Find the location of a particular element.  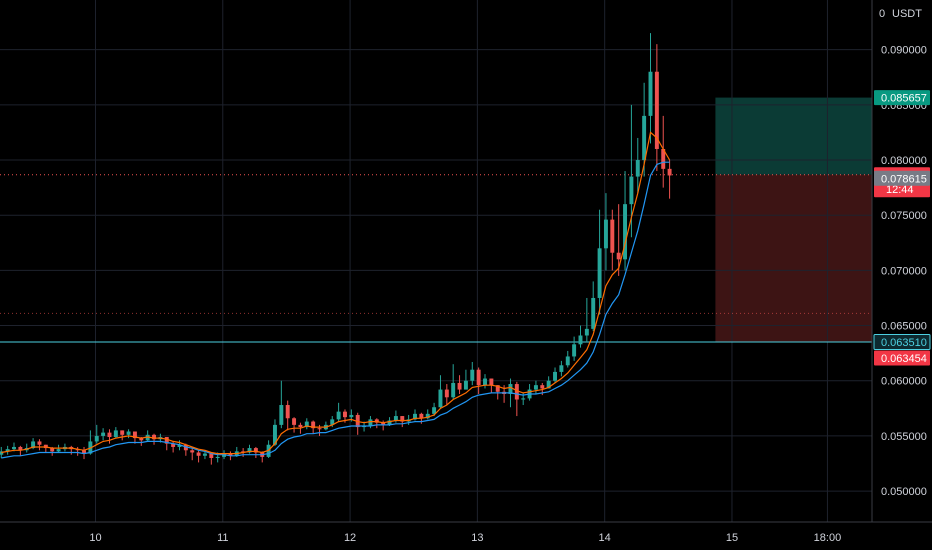

stop-price-tag-bg is located at coordinates (902, 358).